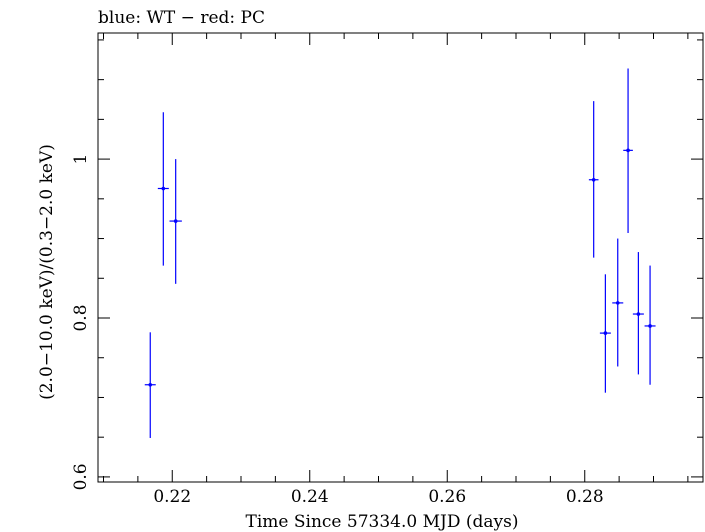 This screenshot has height=532, width=705. What do you see at coordinates (585, 497) in the screenshot?
I see `x-tick-label: 0.28` at bounding box center [585, 497].